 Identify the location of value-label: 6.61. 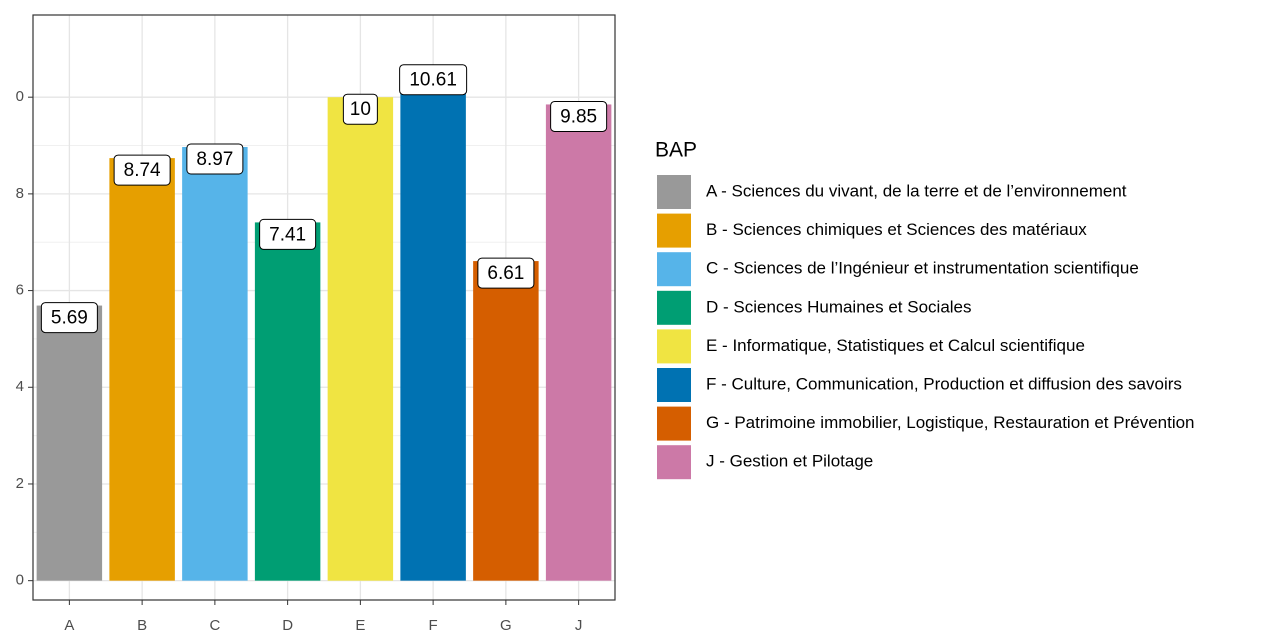
(505, 273).